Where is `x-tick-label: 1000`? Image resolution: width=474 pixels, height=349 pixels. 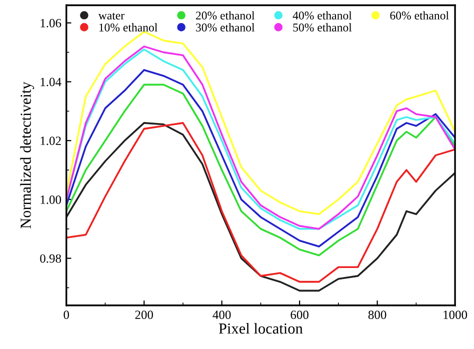
x-tick-label: 1000 is located at coordinates (456, 315).